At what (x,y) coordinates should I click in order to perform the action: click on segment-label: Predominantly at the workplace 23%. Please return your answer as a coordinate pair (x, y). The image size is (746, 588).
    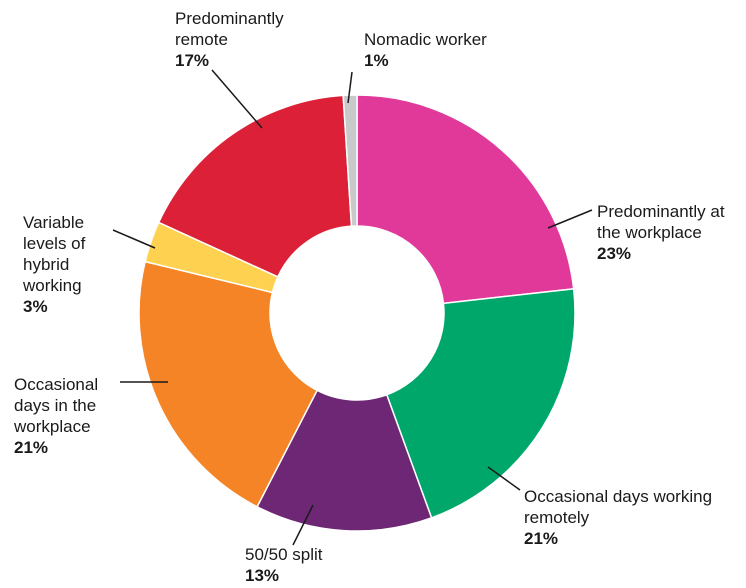
    Looking at the image, I should click on (662, 232).